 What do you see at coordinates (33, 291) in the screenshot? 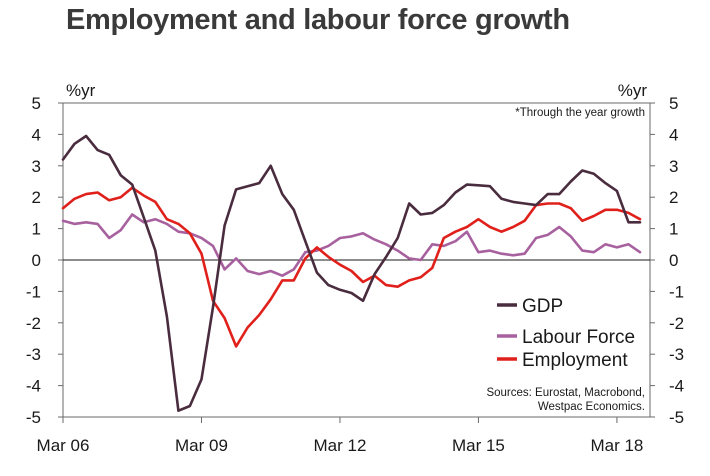
I see `y-tick-label-left: -1` at bounding box center [33, 291].